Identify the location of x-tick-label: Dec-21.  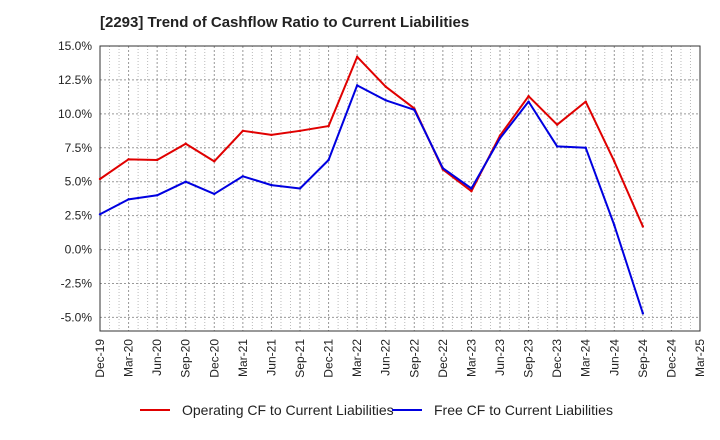
(329, 358).